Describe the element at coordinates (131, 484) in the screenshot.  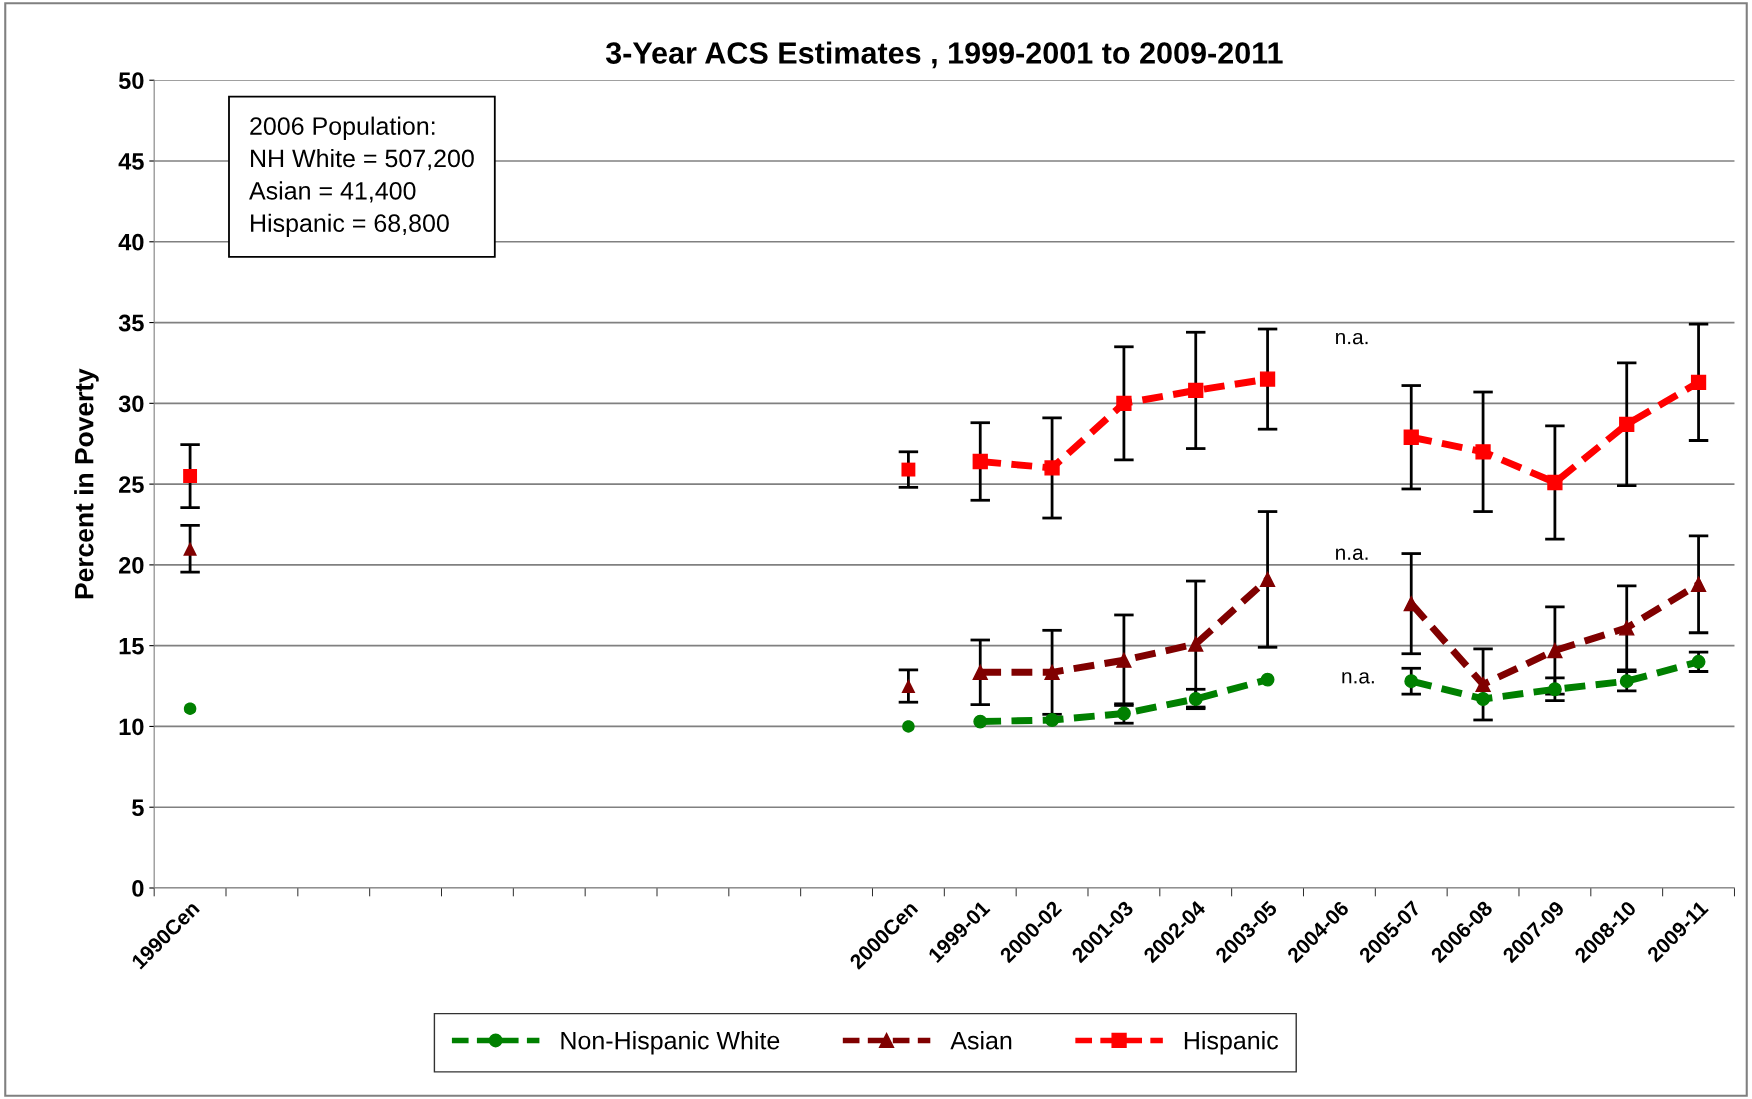
I see `y-tick-label: 25` at that location.